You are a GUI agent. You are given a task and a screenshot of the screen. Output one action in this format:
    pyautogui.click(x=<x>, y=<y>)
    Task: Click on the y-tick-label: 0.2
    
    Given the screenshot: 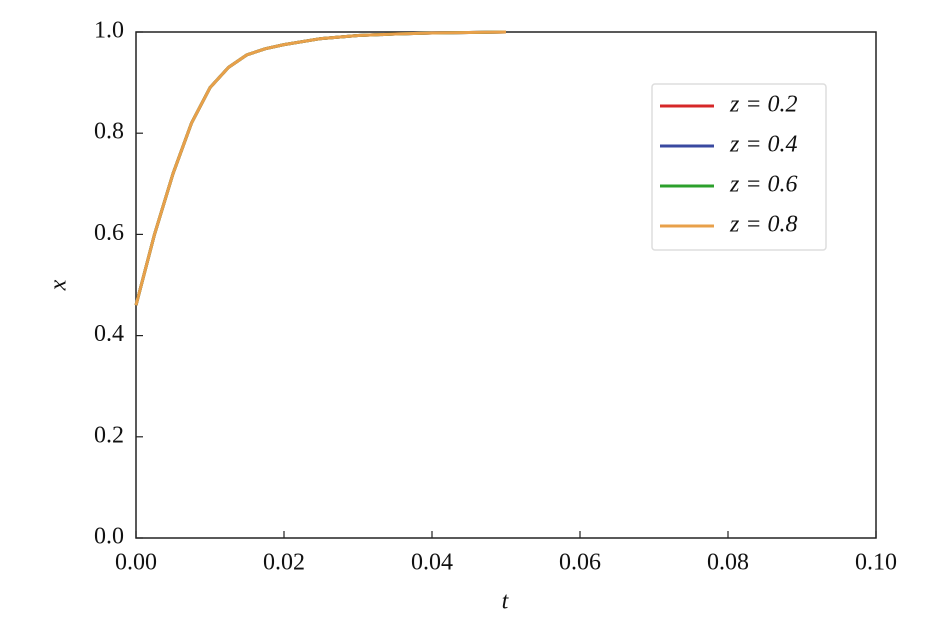 What is the action you would take?
    pyautogui.click(x=109, y=435)
    